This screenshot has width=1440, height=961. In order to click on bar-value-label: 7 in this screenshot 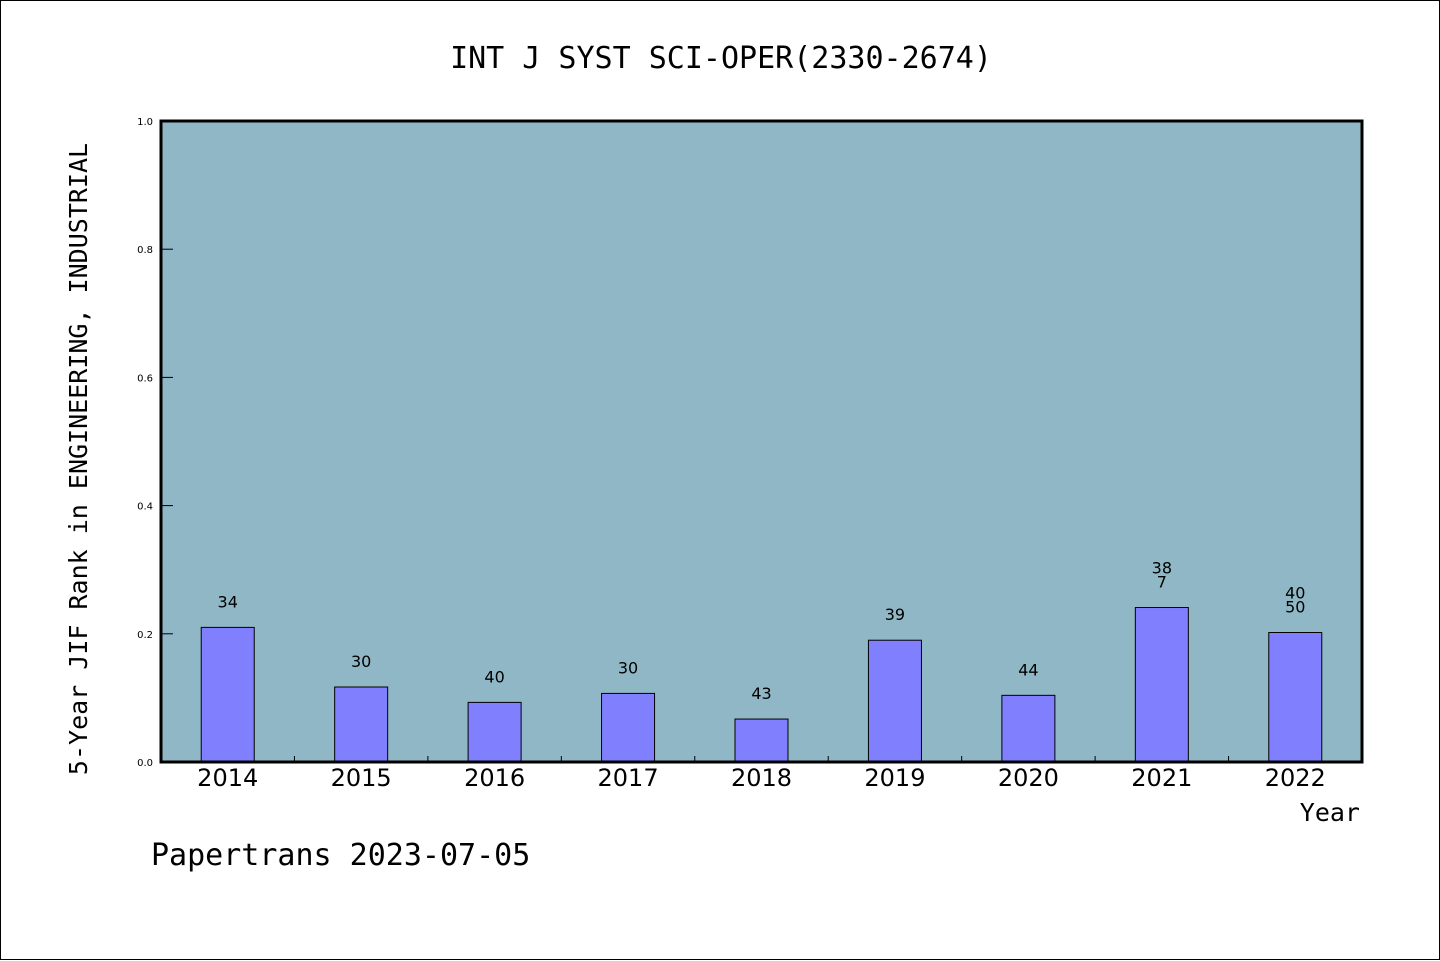, I will do `click(1162, 582)`.